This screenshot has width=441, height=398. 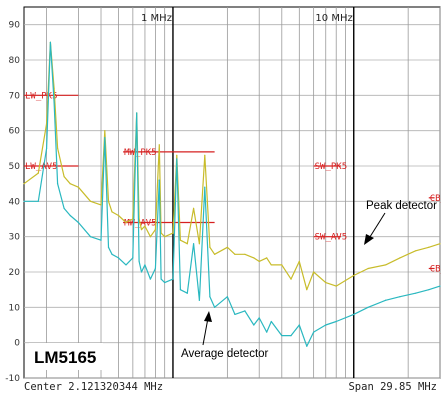 What do you see at coordinates (205, 331) in the screenshot?
I see `annotation-average-arrow-line` at bounding box center [205, 331].